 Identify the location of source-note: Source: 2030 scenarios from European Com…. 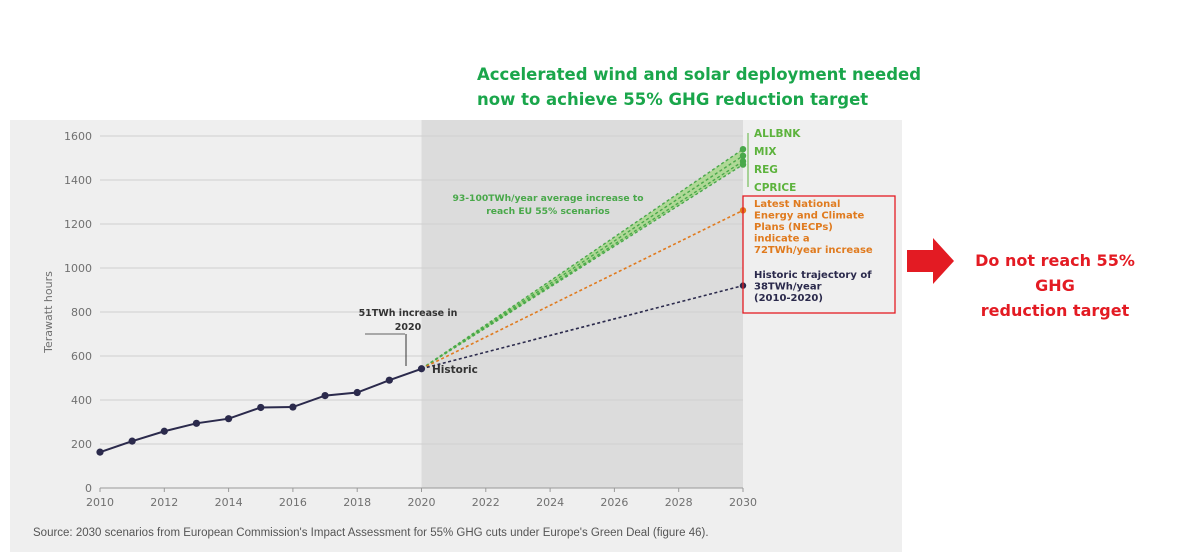
(371, 533).